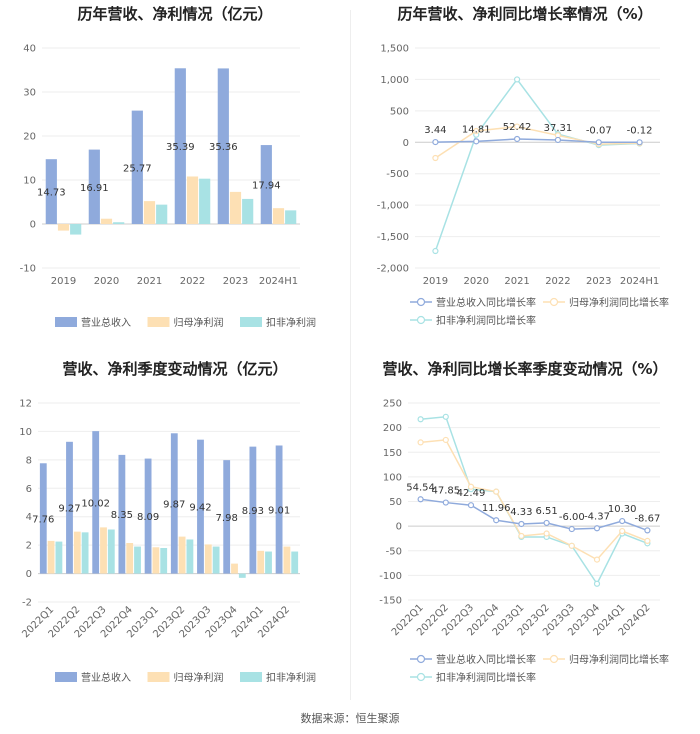 This screenshot has height=734, width=700. What do you see at coordinates (266, 186) in the screenshot?
I see `data-label: 17.94` at bounding box center [266, 186].